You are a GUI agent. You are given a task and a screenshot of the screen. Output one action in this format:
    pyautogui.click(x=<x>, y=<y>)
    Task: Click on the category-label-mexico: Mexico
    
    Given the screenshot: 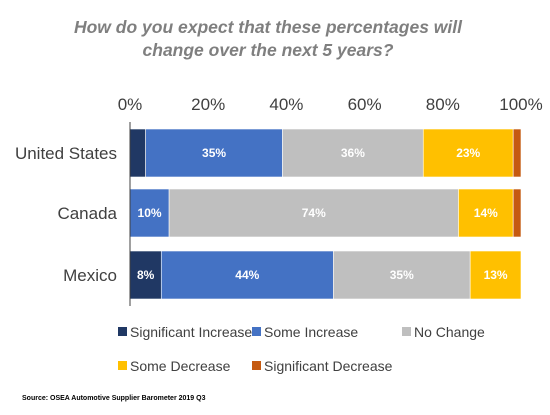 What is the action you would take?
    pyautogui.click(x=90, y=275)
    